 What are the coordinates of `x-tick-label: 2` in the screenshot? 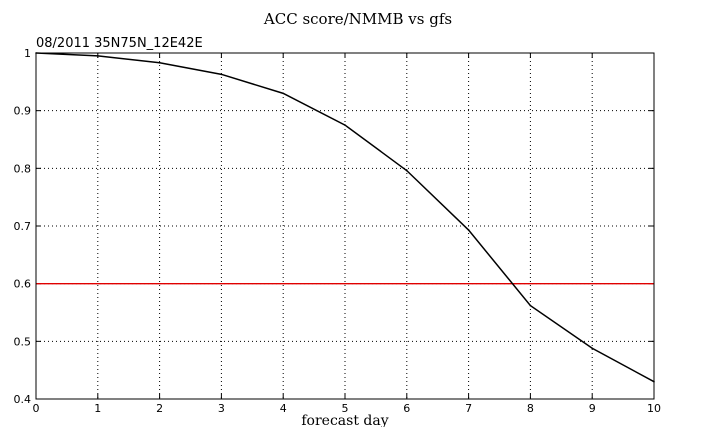 It's located at (159, 408).